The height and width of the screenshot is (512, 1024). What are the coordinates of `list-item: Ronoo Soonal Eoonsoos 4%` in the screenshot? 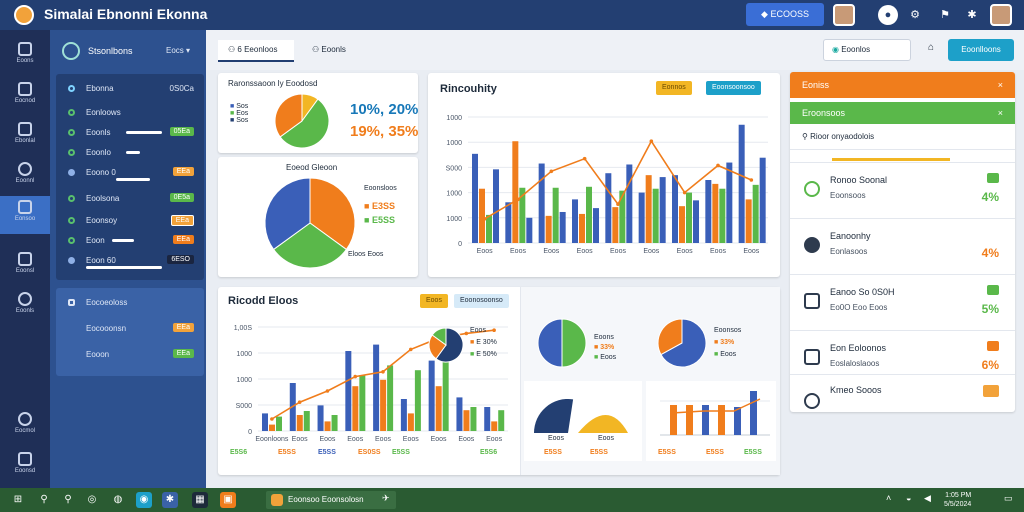 It's located at (902, 190).